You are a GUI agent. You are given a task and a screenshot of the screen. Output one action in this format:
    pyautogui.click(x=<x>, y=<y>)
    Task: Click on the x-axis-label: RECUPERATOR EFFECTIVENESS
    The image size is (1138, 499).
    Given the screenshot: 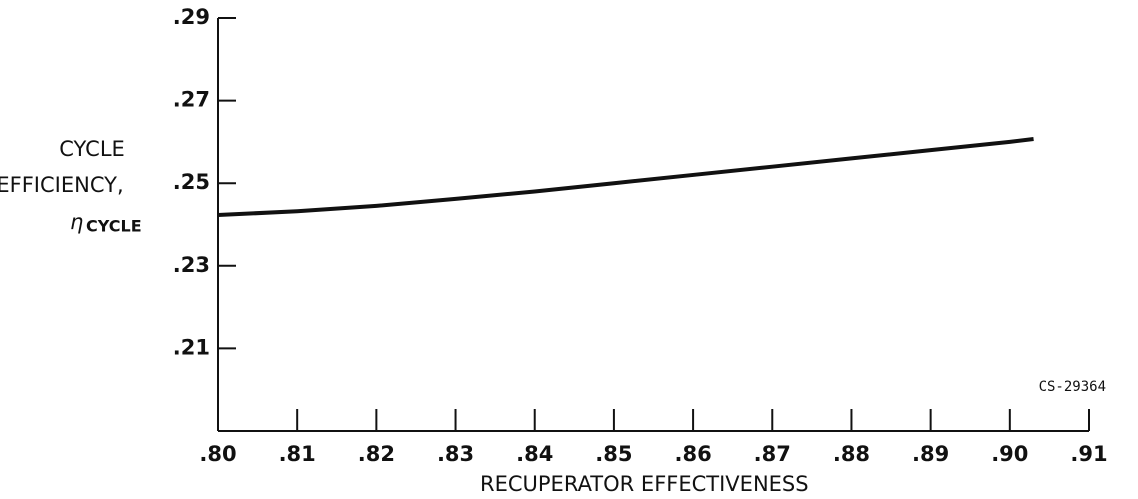 What is the action you would take?
    pyautogui.click(x=644, y=484)
    